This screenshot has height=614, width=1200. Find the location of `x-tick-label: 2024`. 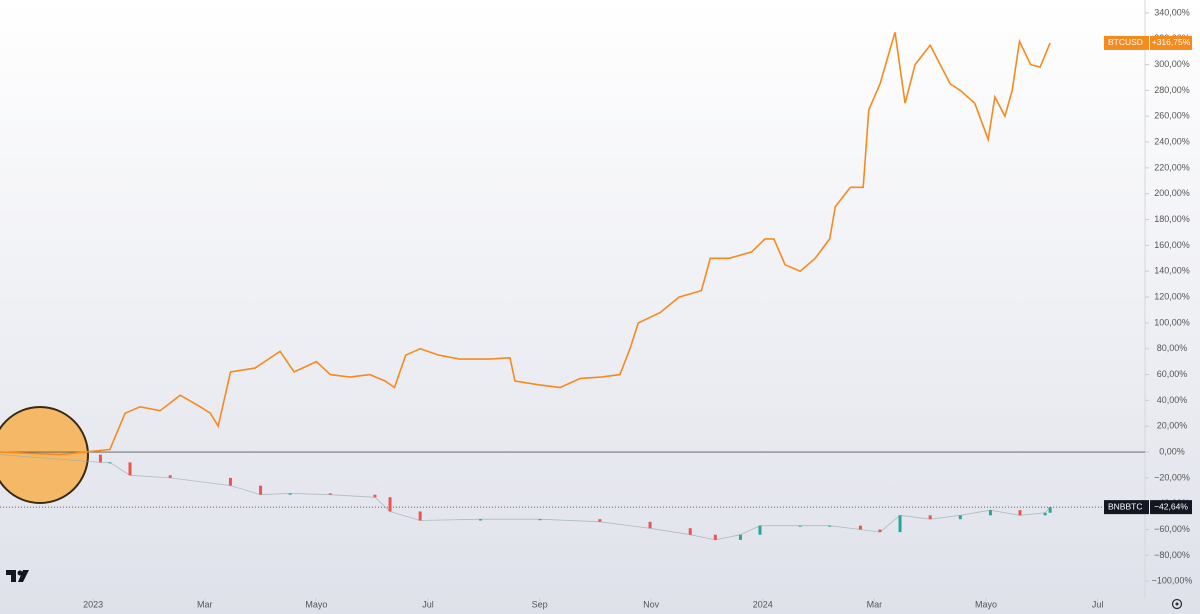

x-tick-label: 2024 is located at coordinates (763, 604).